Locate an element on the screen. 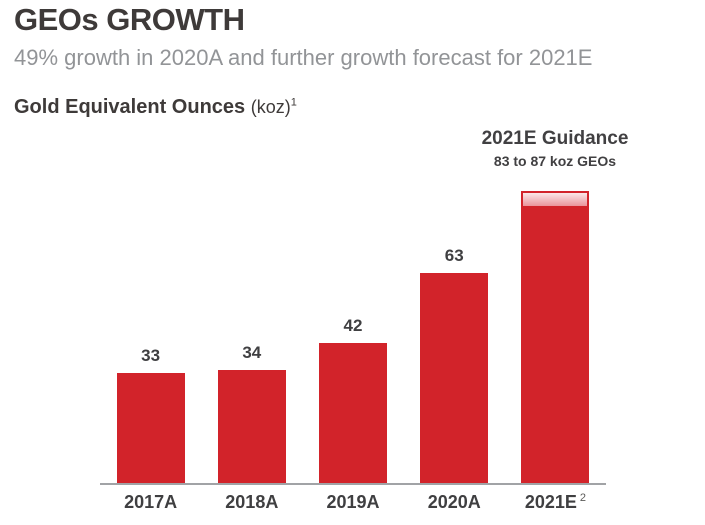 This screenshot has width=705, height=525. bar-slot-2019a: 42 is located at coordinates (352, 333).